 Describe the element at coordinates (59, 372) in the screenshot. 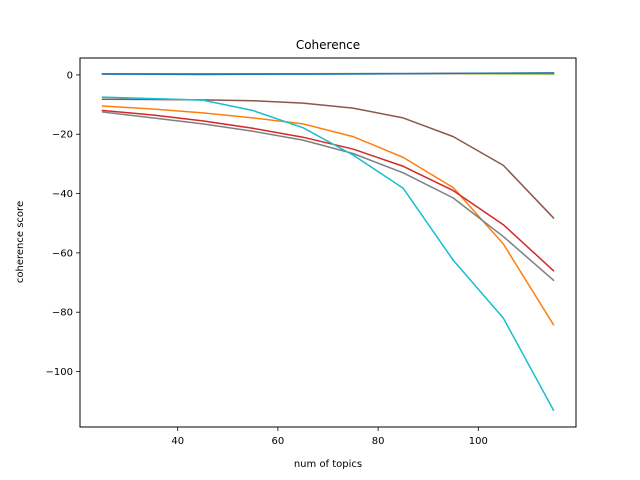

I see `y-tick-label: −100` at that location.